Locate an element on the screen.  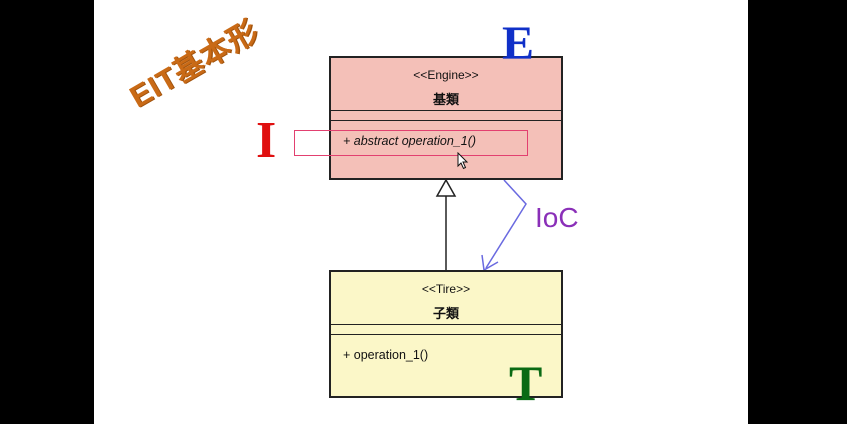
engine-operation: + abstract operation_1() is located at coordinates (410, 141).